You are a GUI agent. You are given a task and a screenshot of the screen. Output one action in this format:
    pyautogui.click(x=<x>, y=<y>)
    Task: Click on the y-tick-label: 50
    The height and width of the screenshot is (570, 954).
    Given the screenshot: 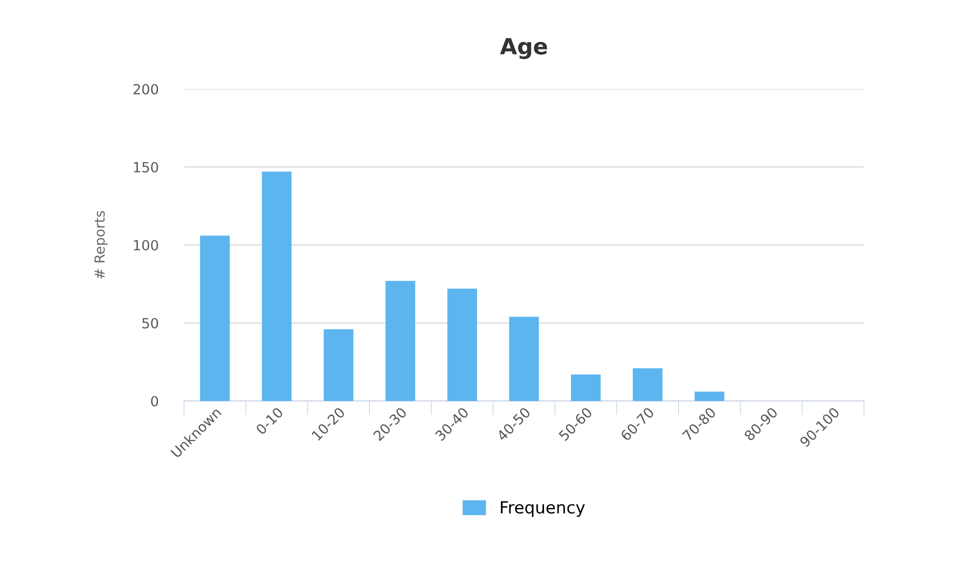 What is the action you would take?
    pyautogui.click(x=150, y=323)
    